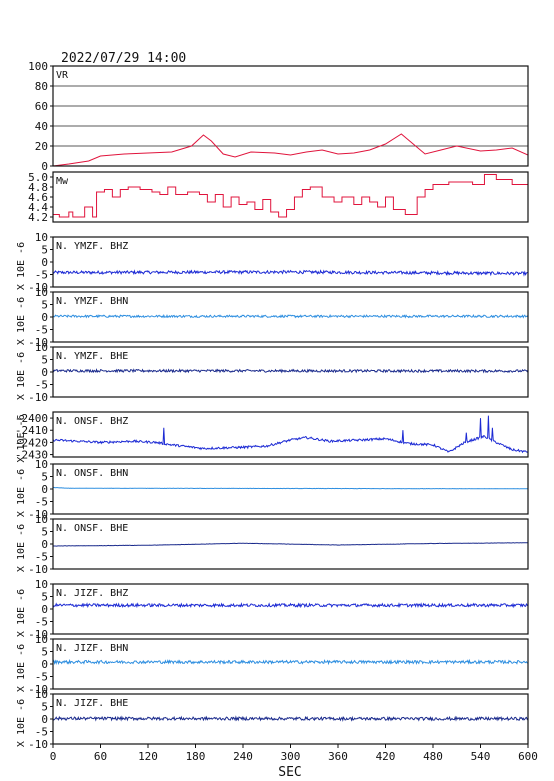  I want to click on panel-label: VR, so click(62, 75).